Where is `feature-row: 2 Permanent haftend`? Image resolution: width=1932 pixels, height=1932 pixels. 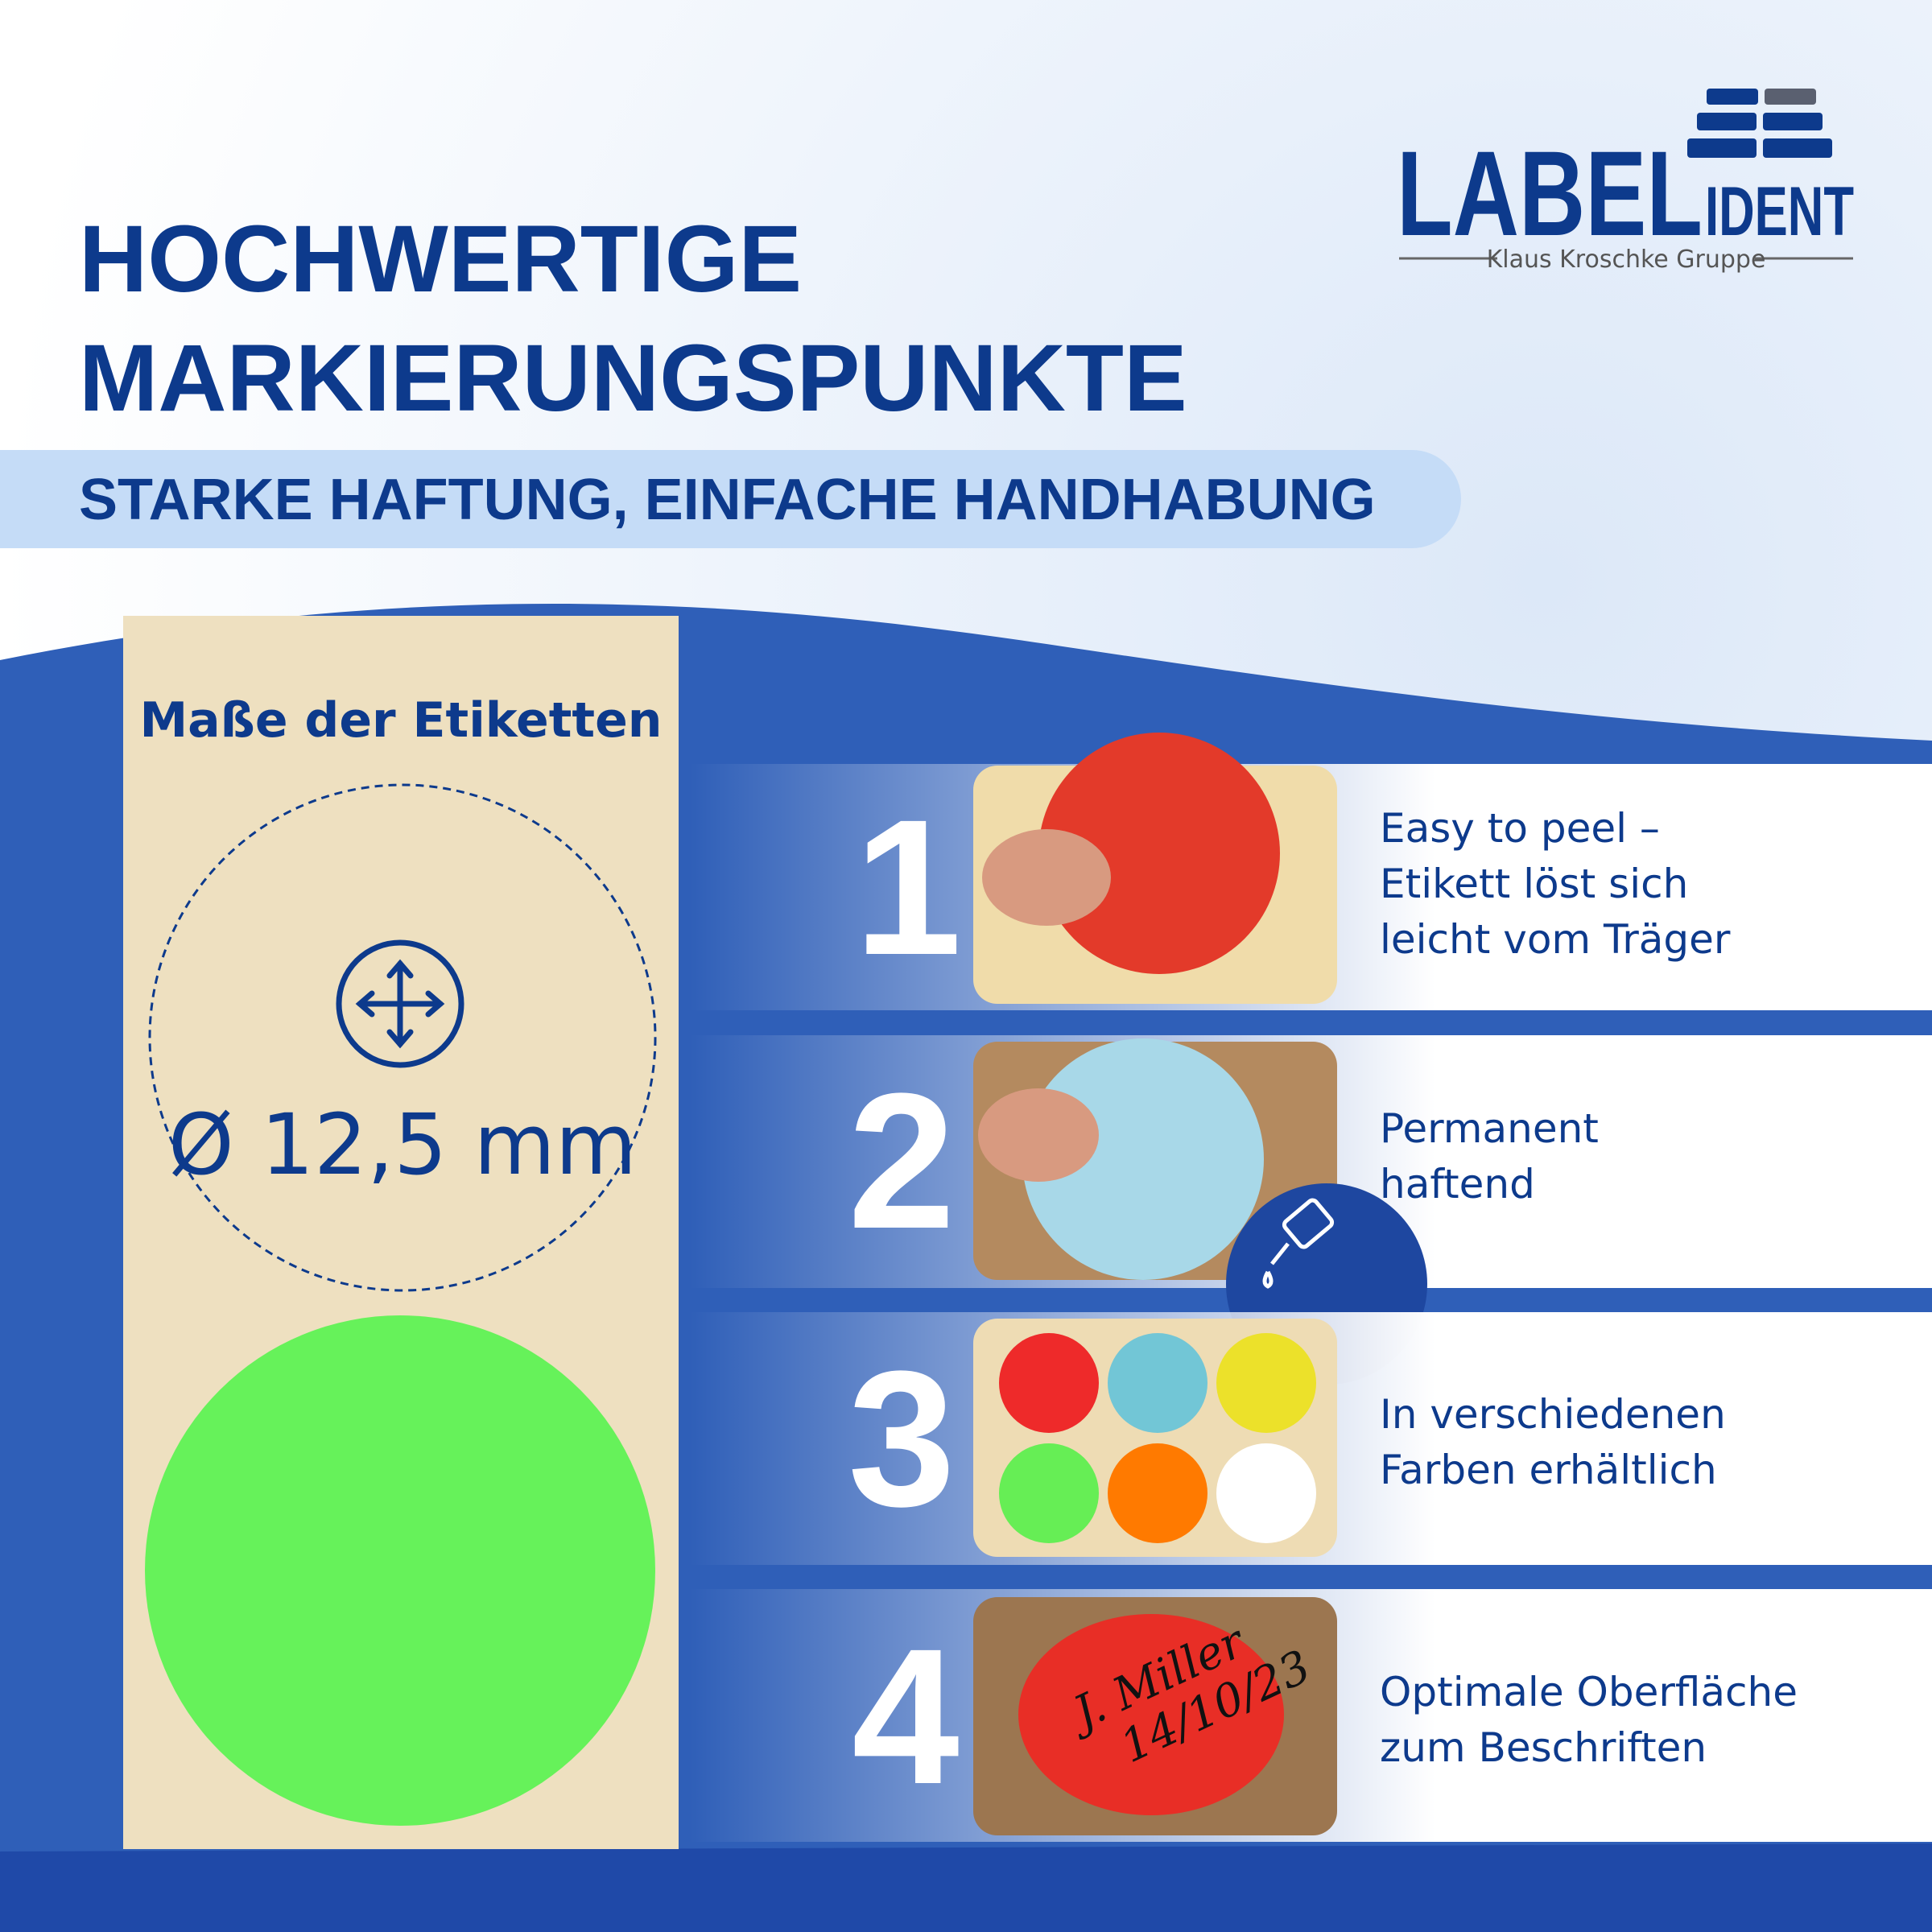
feature-row: 2 Permanent haftend is located at coordinates (1311, 1210).